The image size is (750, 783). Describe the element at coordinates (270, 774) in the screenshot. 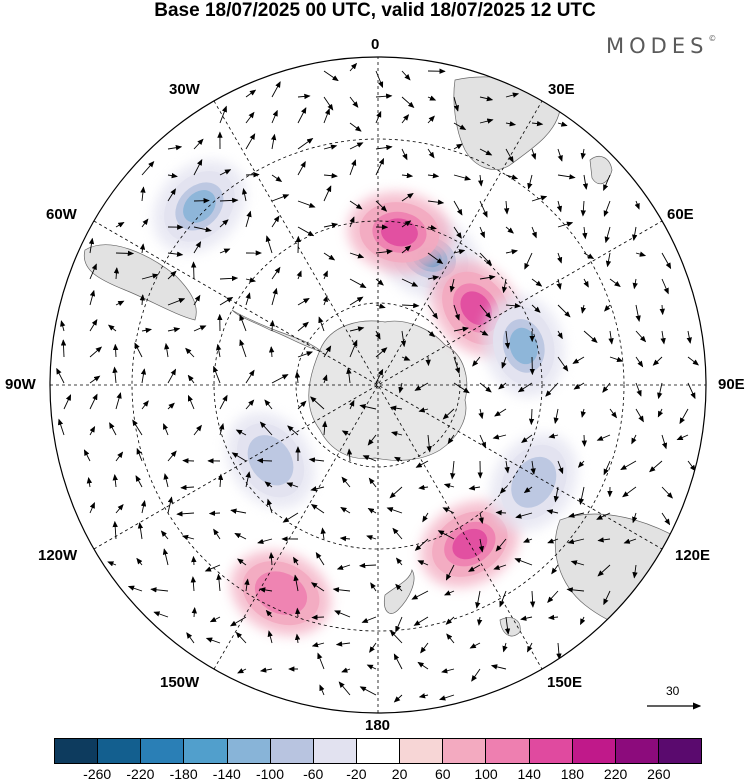

I see `colorbar-tick-label: -100` at that location.